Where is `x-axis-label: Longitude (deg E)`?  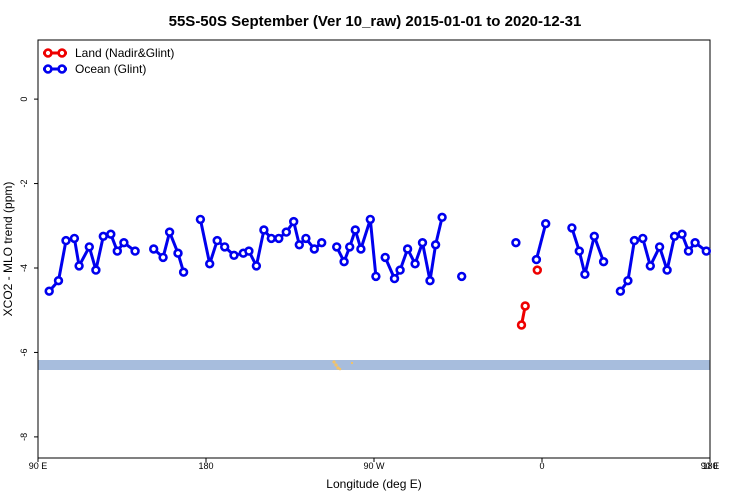
x-axis-label: Longitude (deg E) is located at coordinates (373, 484).